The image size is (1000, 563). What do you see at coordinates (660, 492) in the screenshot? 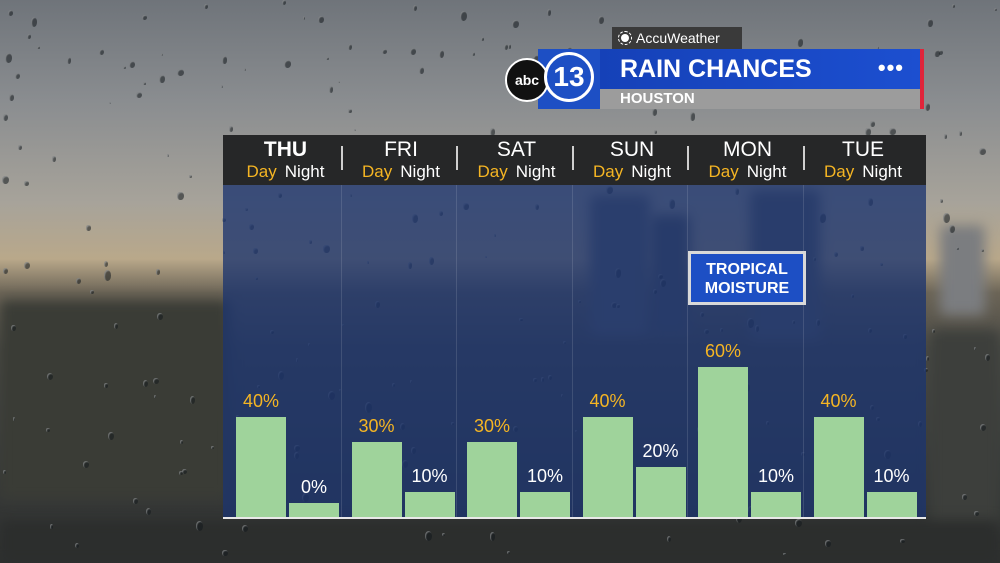
I see `night-bar-sun` at bounding box center [660, 492].